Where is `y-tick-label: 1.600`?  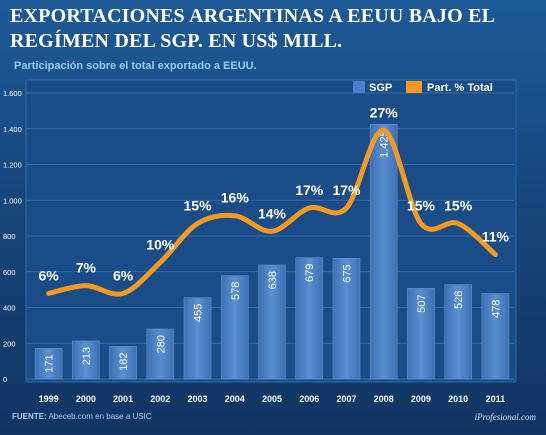
y-tick-label: 1.600 is located at coordinates (12, 93).